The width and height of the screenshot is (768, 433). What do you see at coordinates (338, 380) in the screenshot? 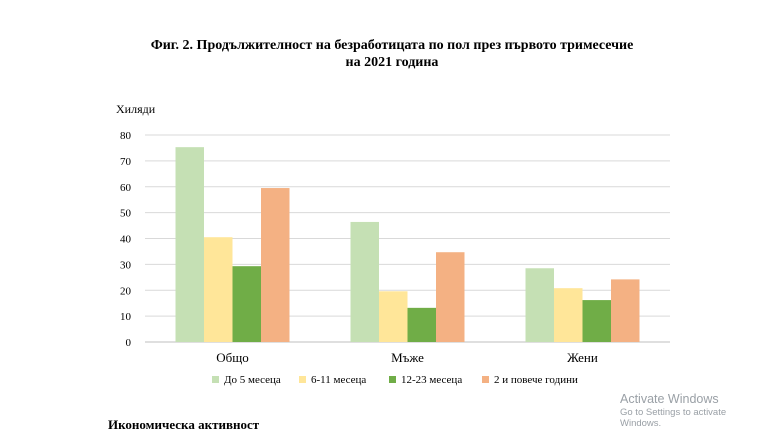
I see `legend-label: 6-11 месеца` at bounding box center [338, 380].